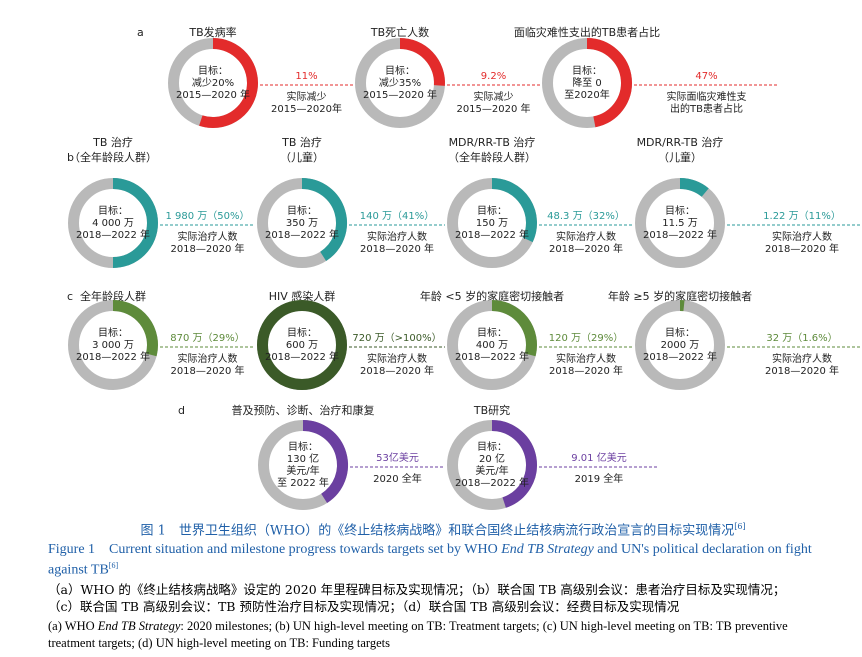 The image size is (862, 657). I want to click on actual-note: 2015—2020 年, so click(493, 108).